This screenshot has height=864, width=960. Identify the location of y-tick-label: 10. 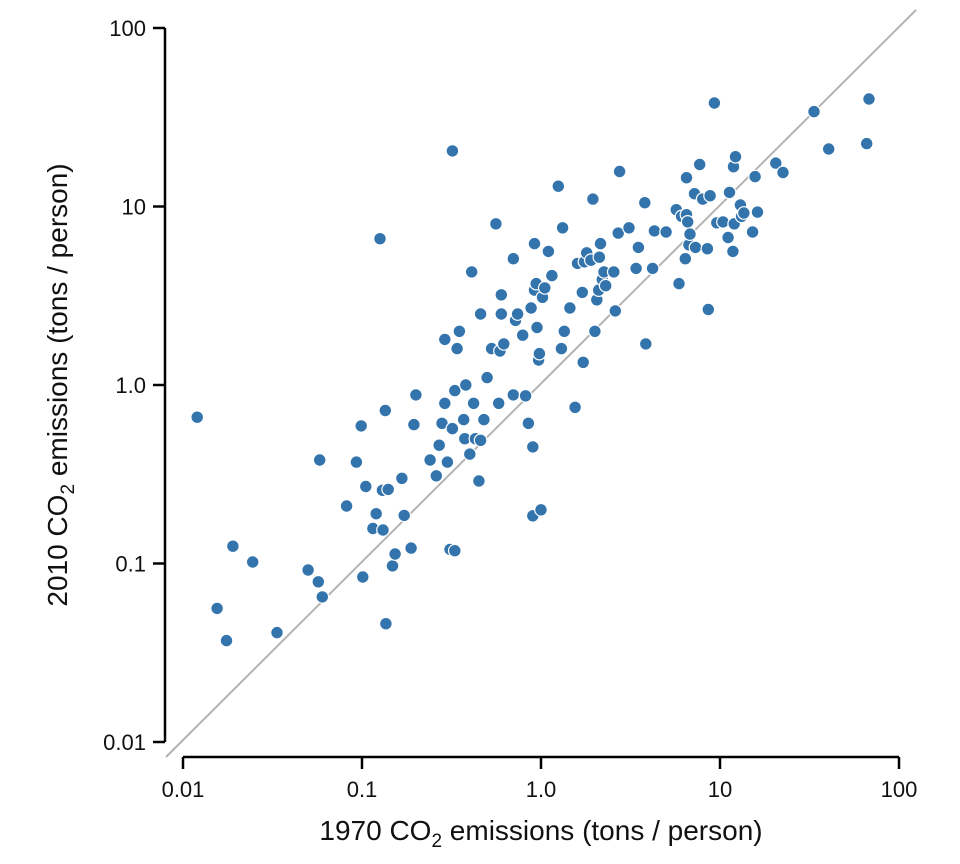
(134, 207).